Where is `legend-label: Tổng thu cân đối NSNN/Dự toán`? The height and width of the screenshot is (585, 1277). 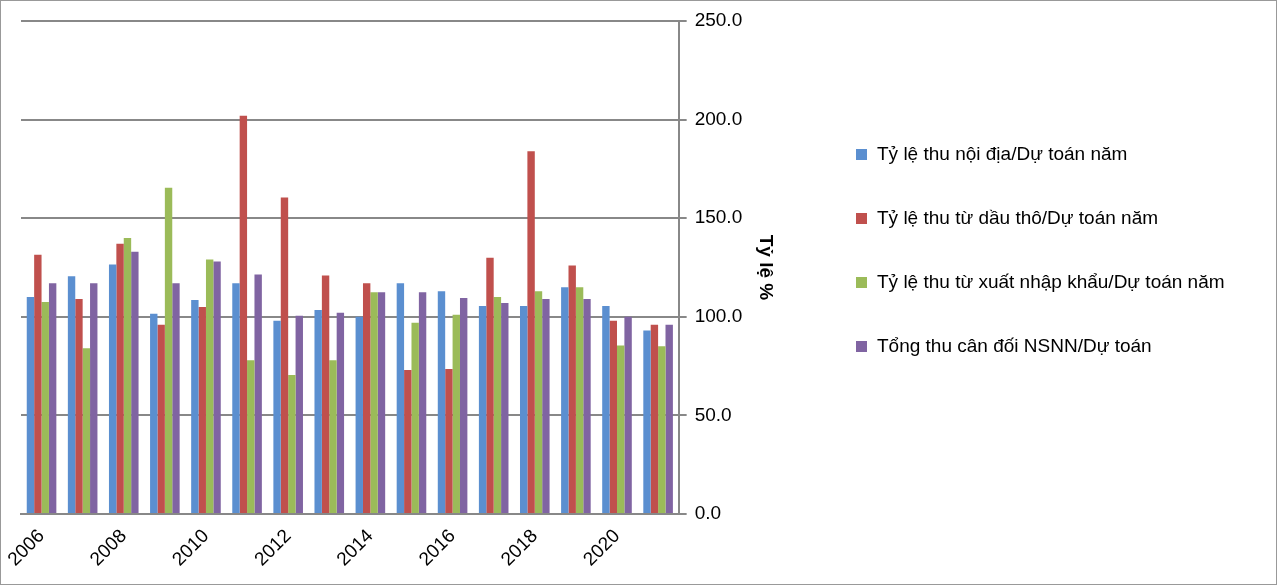
legend-label: Tổng thu cân đối NSNN/Dự toán is located at coordinates (1014, 346).